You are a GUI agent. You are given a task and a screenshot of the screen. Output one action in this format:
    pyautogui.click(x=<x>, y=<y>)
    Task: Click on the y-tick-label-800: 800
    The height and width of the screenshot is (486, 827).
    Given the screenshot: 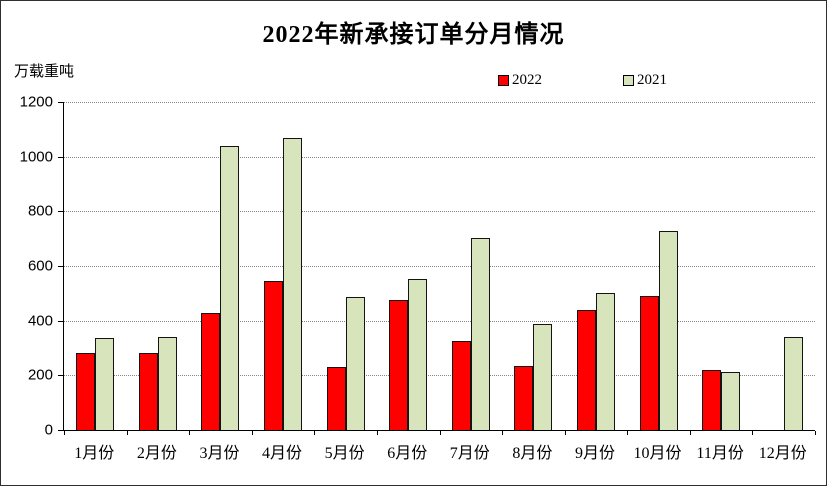 What is the action you would take?
    pyautogui.click(x=40, y=211)
    